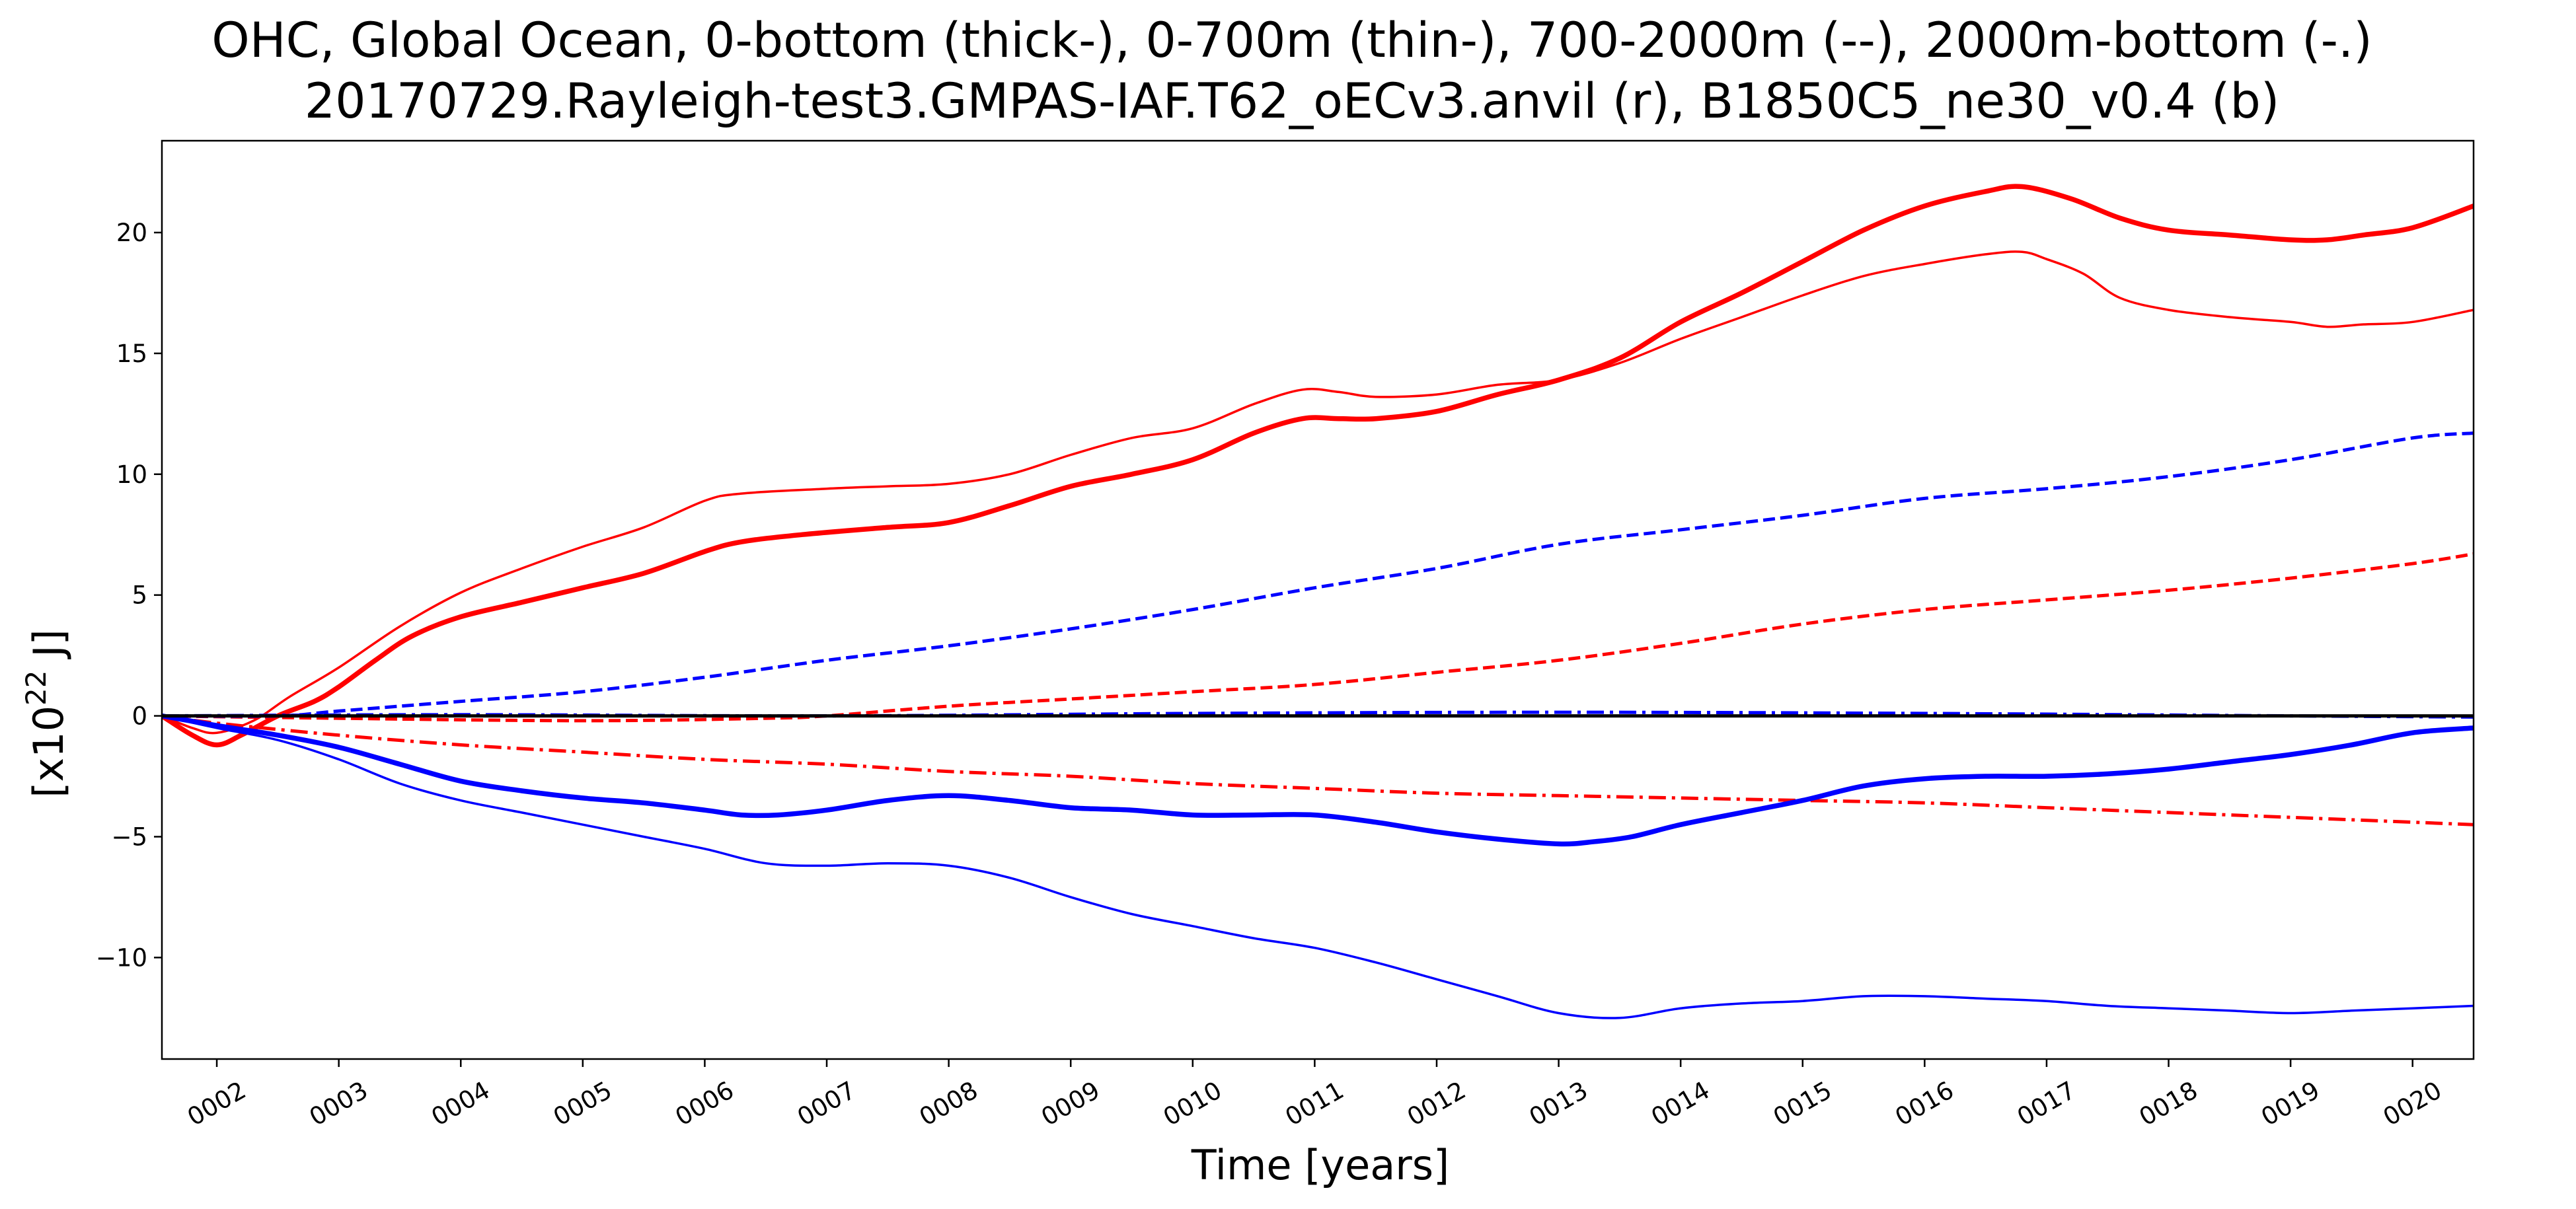  I want to click on x-tick-label: 0015, so click(1802, 1103).